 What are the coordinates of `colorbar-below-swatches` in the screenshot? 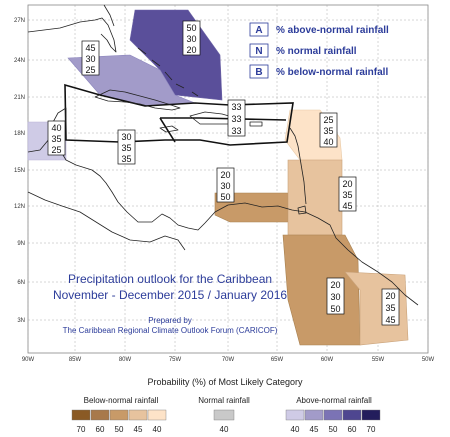 It's located at (119, 415).